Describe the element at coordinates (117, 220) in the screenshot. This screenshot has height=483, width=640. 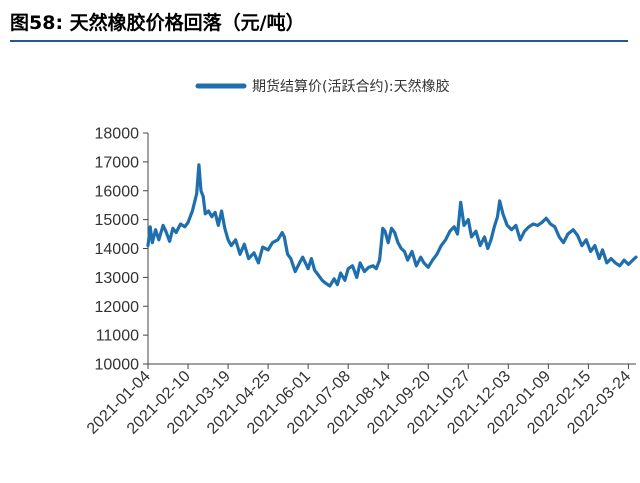
I see `y-tick-label: 15000` at that location.